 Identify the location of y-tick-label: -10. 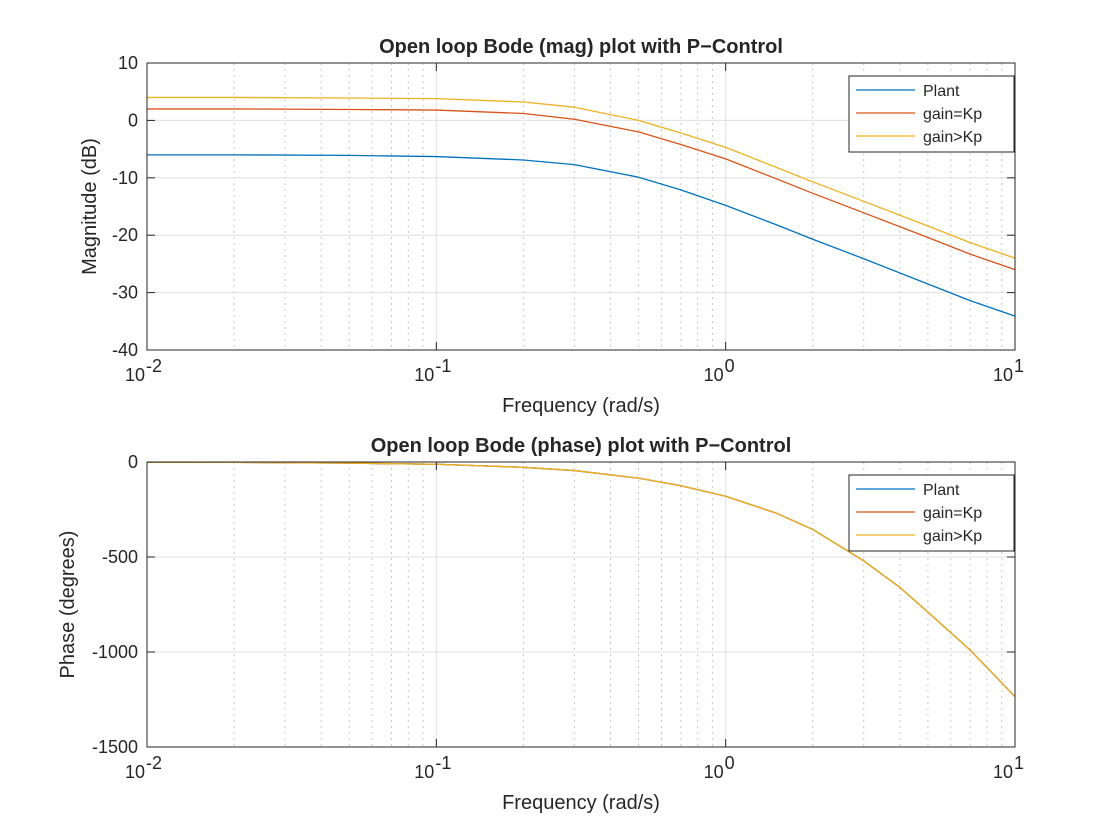
(125, 178).